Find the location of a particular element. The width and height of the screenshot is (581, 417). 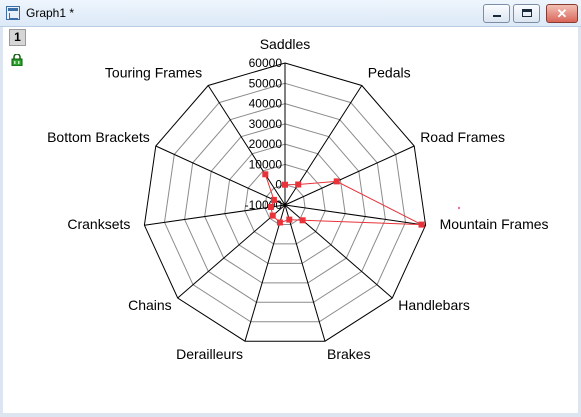

radar-tick-label: 10000 is located at coordinates (266, 164).